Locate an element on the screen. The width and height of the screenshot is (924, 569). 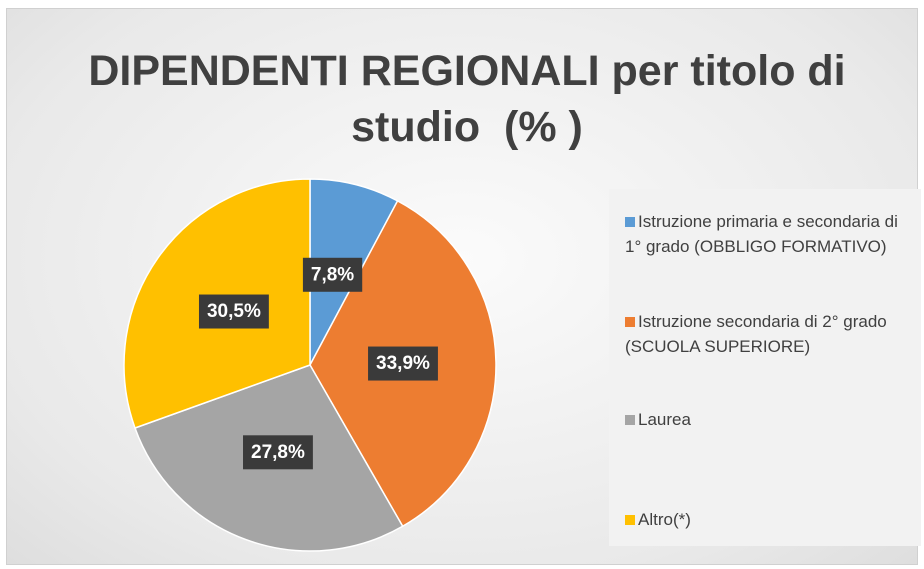
data-label: 30,5% is located at coordinates (233, 311).